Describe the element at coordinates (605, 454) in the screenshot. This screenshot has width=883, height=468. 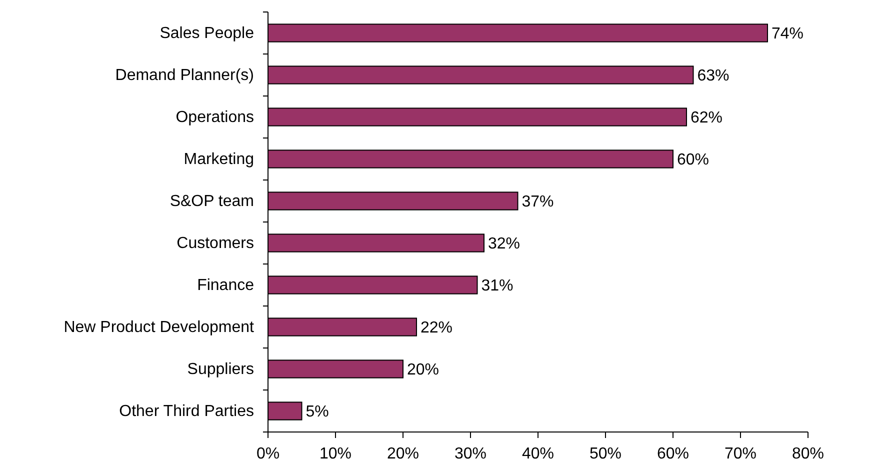
I see `x-tick-label: 50%` at that location.